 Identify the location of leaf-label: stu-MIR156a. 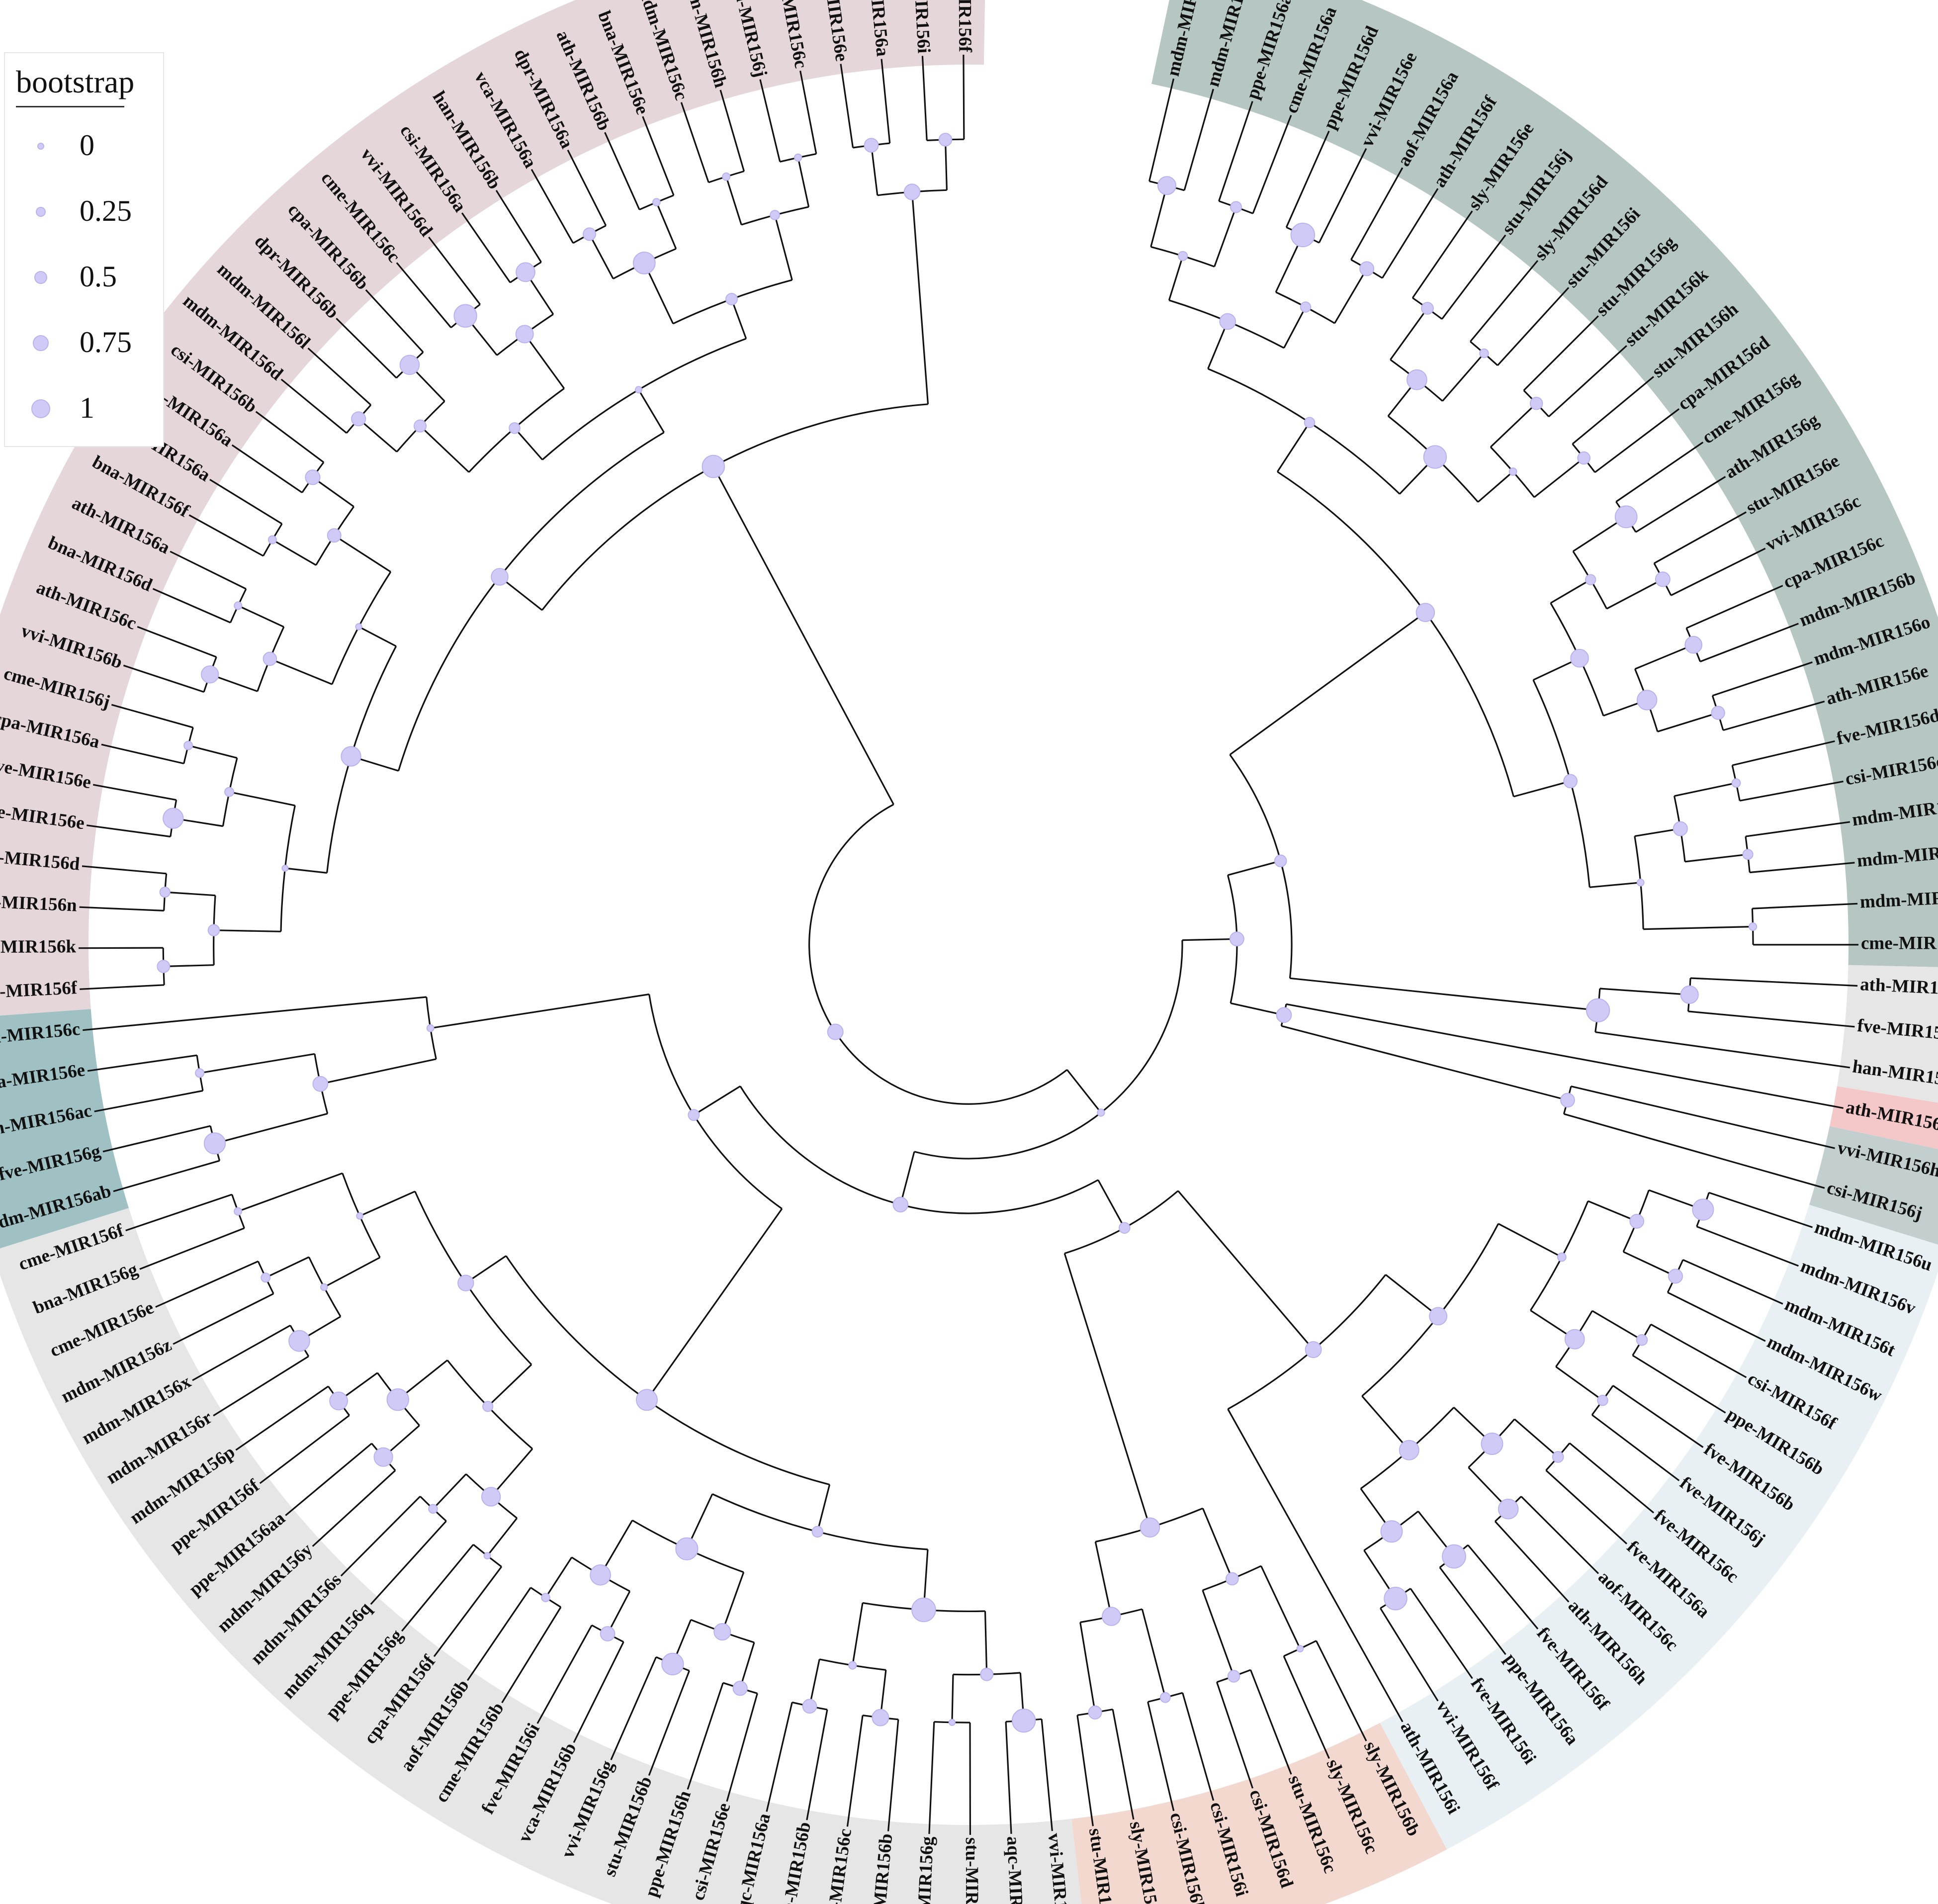
(972, 1871).